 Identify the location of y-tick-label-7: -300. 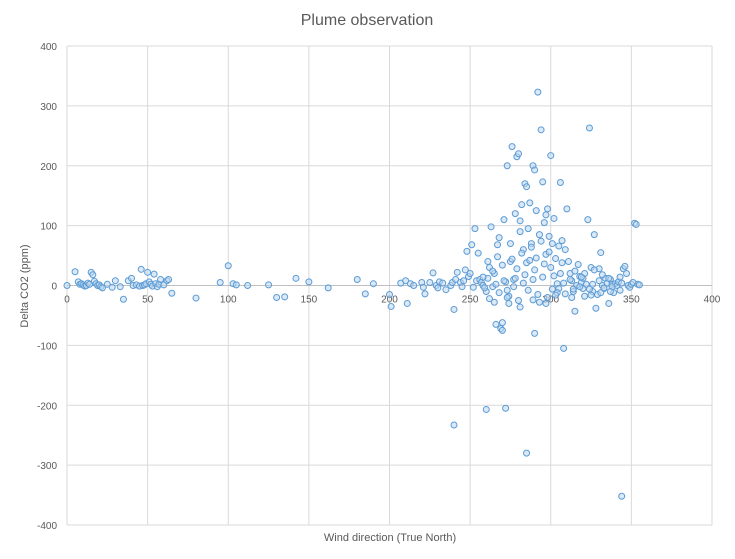
(47, 466).